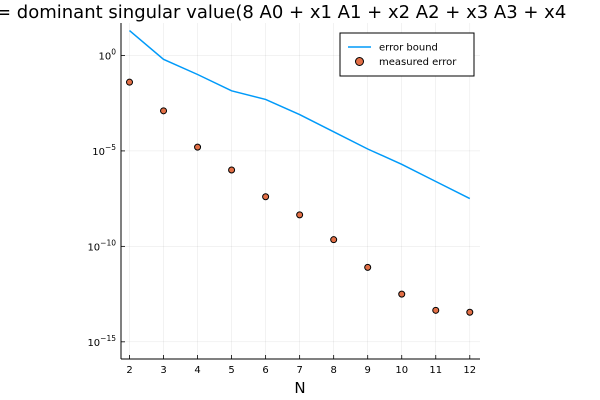 Image resolution: width=600 pixels, height=400 pixels. What do you see at coordinates (101, 245) in the screenshot?
I see `y-tick-label: 10⁻¹⁰` at bounding box center [101, 245].